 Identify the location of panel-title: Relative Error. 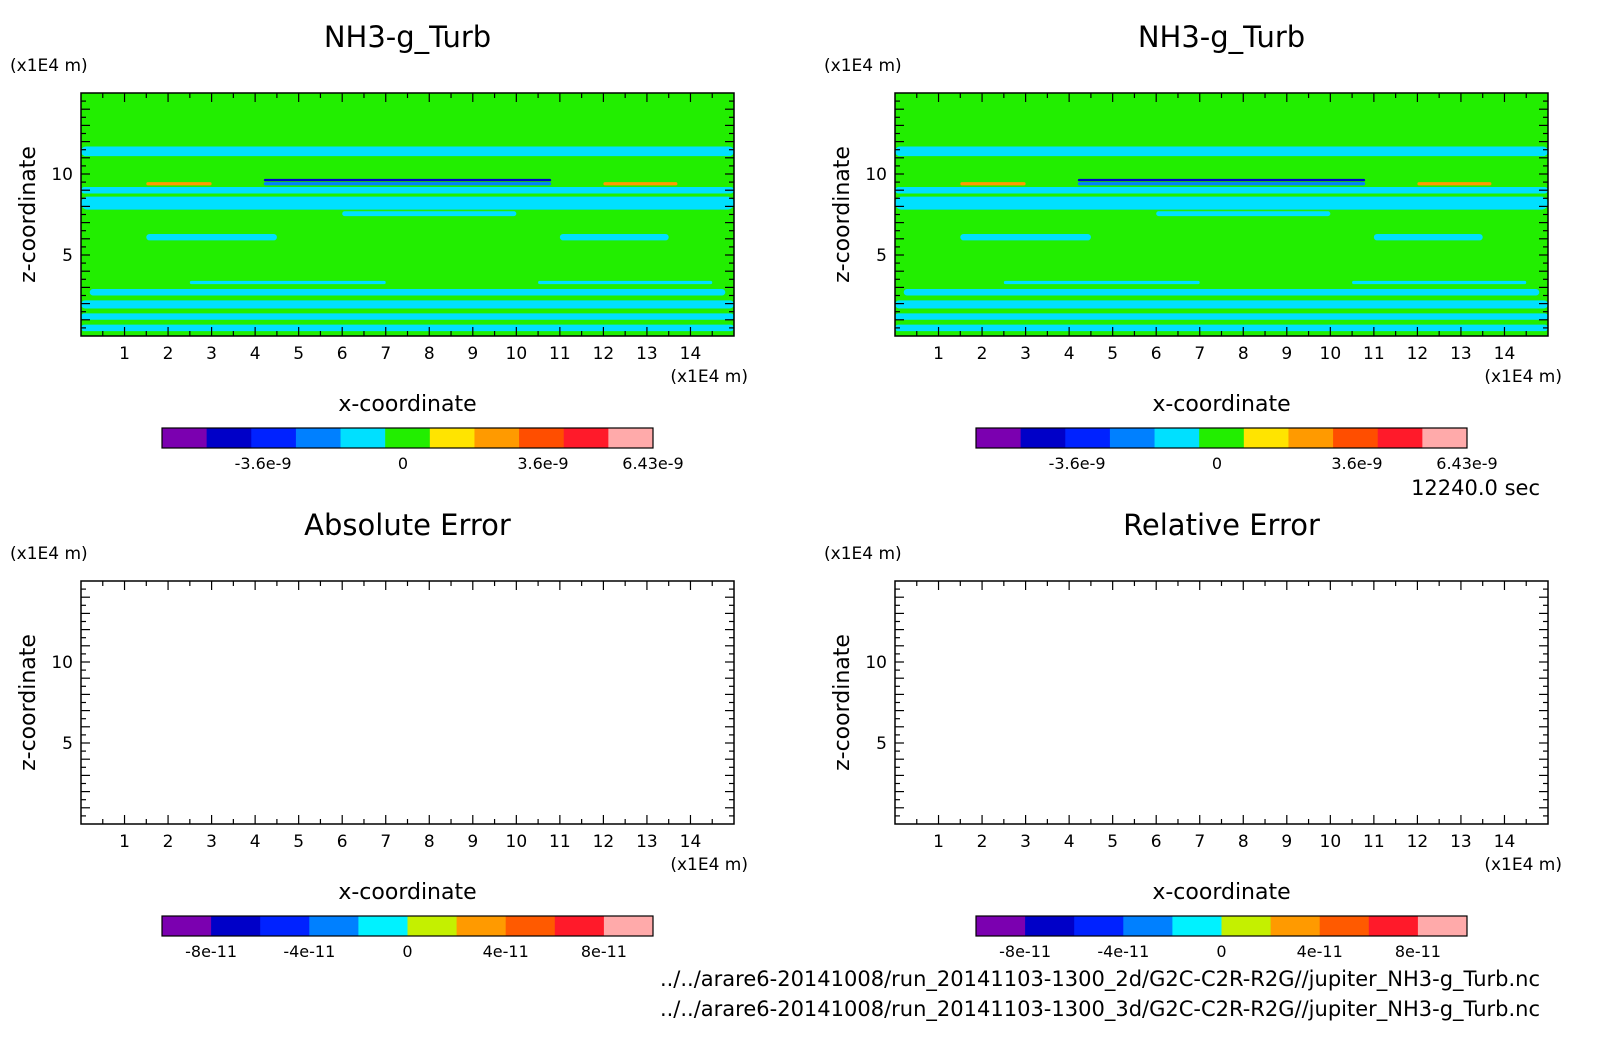
(1221, 525).